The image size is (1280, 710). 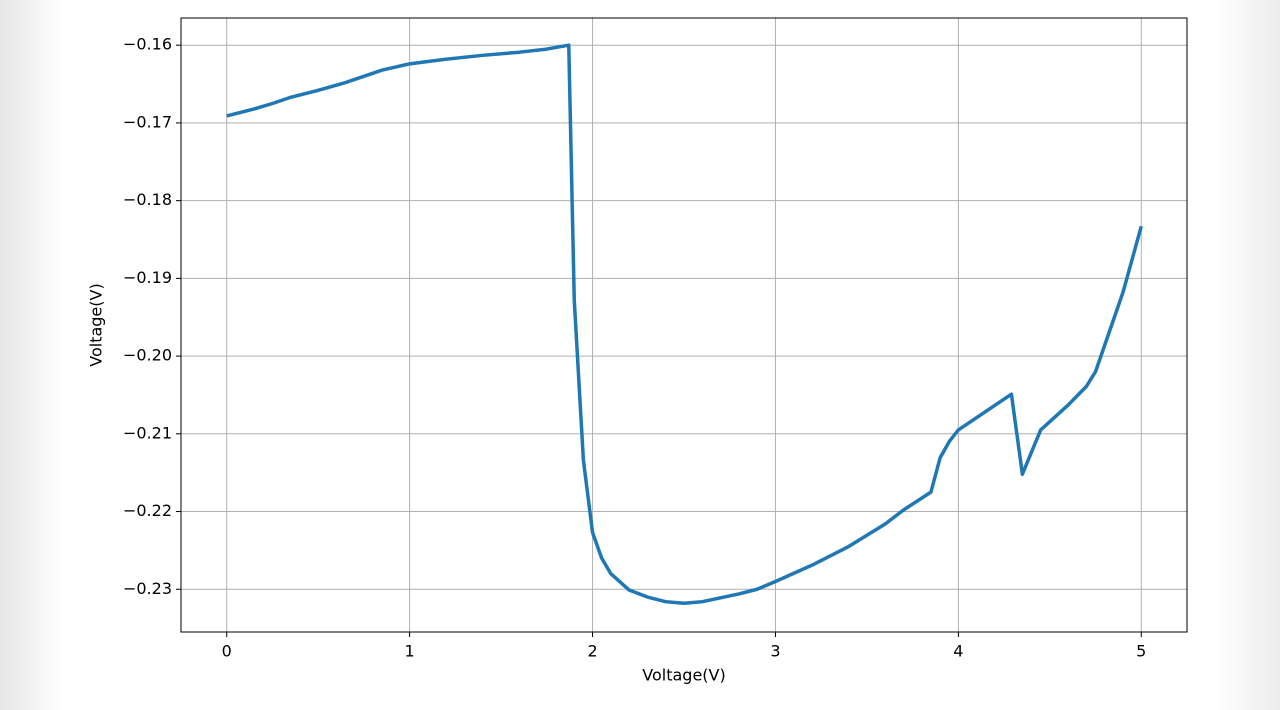 I want to click on x-tick-label: 4, so click(x=958, y=651).